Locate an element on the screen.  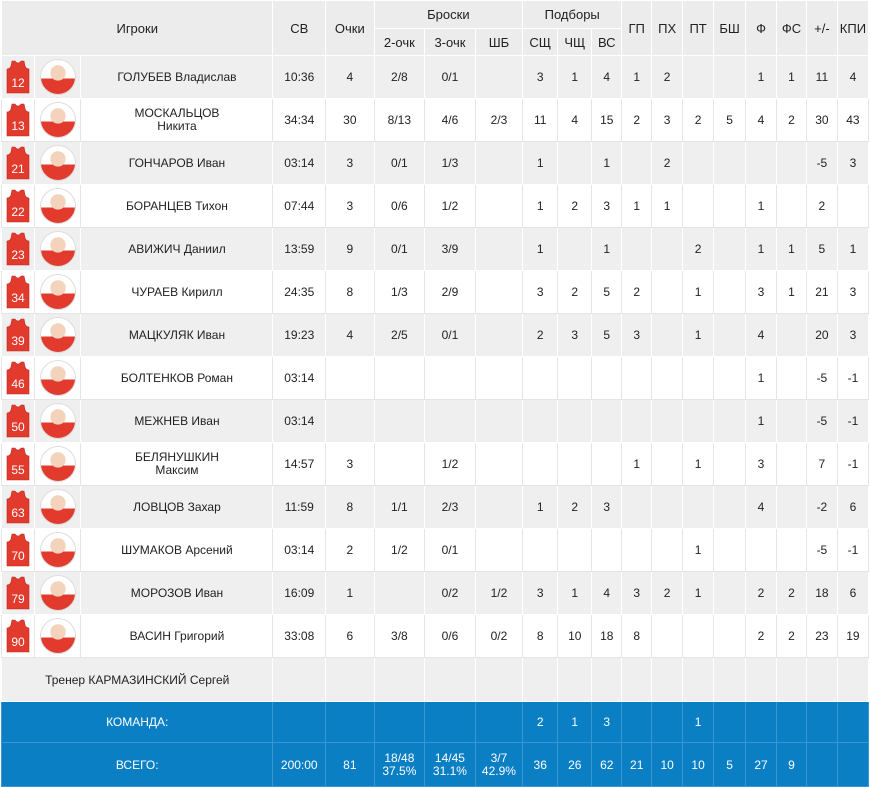
player-name: БЕЛЯНУШКИН Максим is located at coordinates (177, 464).